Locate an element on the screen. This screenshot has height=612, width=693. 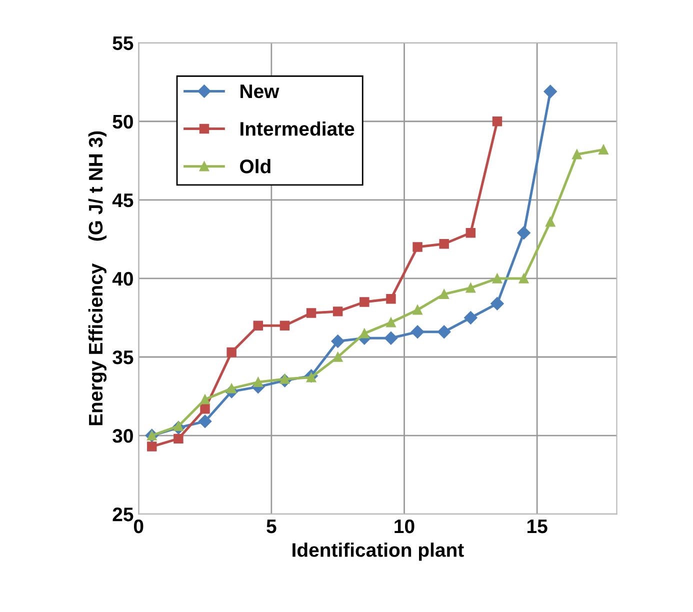
y-axis-title: Energy Efficiency (G J/ t NH 3) is located at coordinates (97, 278).